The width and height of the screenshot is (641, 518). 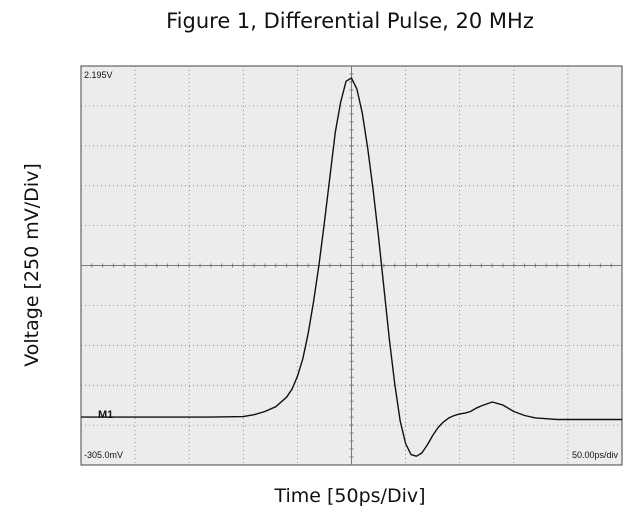 What do you see at coordinates (103, 455) in the screenshot?
I see `scope-bottom-left-label: -305.0mV` at bounding box center [103, 455].